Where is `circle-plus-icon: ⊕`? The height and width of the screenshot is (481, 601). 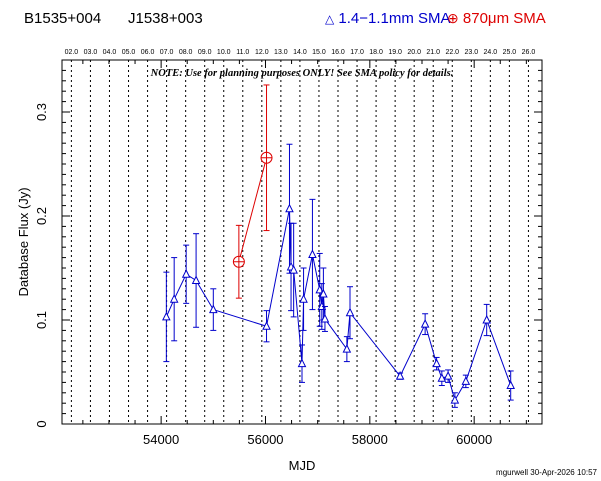
circle-plus-icon: ⊕ is located at coordinates (453, 18).